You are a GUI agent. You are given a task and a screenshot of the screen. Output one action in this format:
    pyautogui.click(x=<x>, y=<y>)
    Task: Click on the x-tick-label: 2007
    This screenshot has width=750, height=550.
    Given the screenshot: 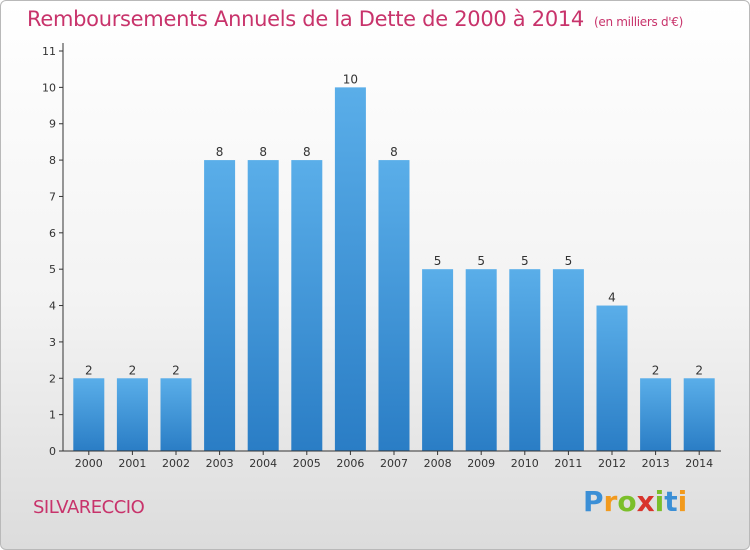 What is the action you would take?
    pyautogui.click(x=394, y=463)
    